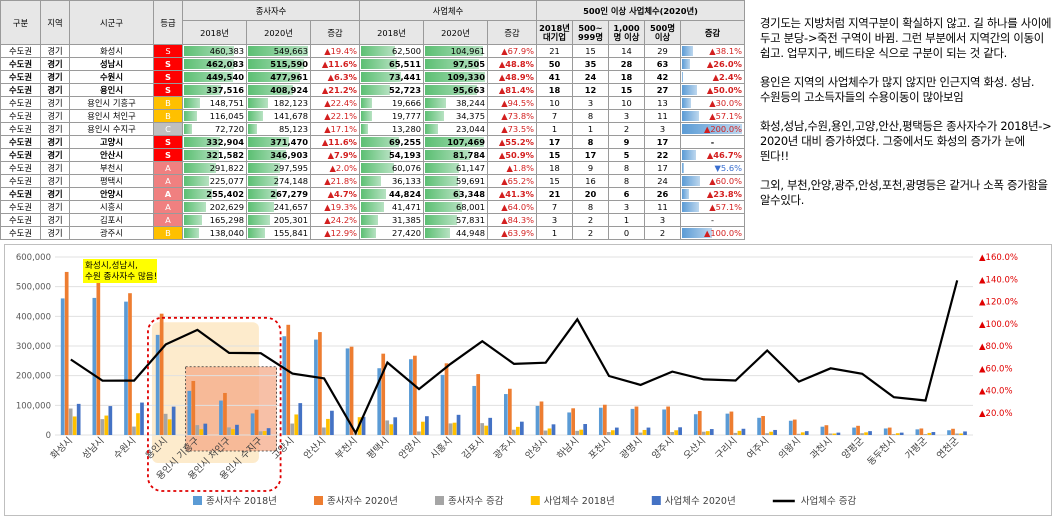 This screenshot has width=1055, height=518. Describe the element at coordinates (278, 77) in the screenshot. I see `cell-emp-2020: 477,961` at that location.